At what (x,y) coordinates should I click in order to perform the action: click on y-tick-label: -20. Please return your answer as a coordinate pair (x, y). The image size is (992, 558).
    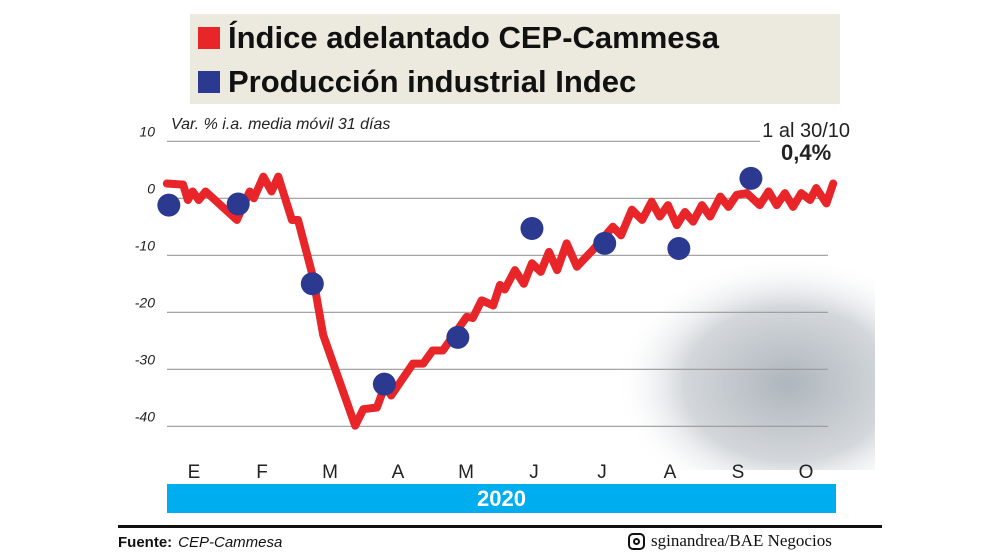
    Looking at the image, I should click on (145, 302).